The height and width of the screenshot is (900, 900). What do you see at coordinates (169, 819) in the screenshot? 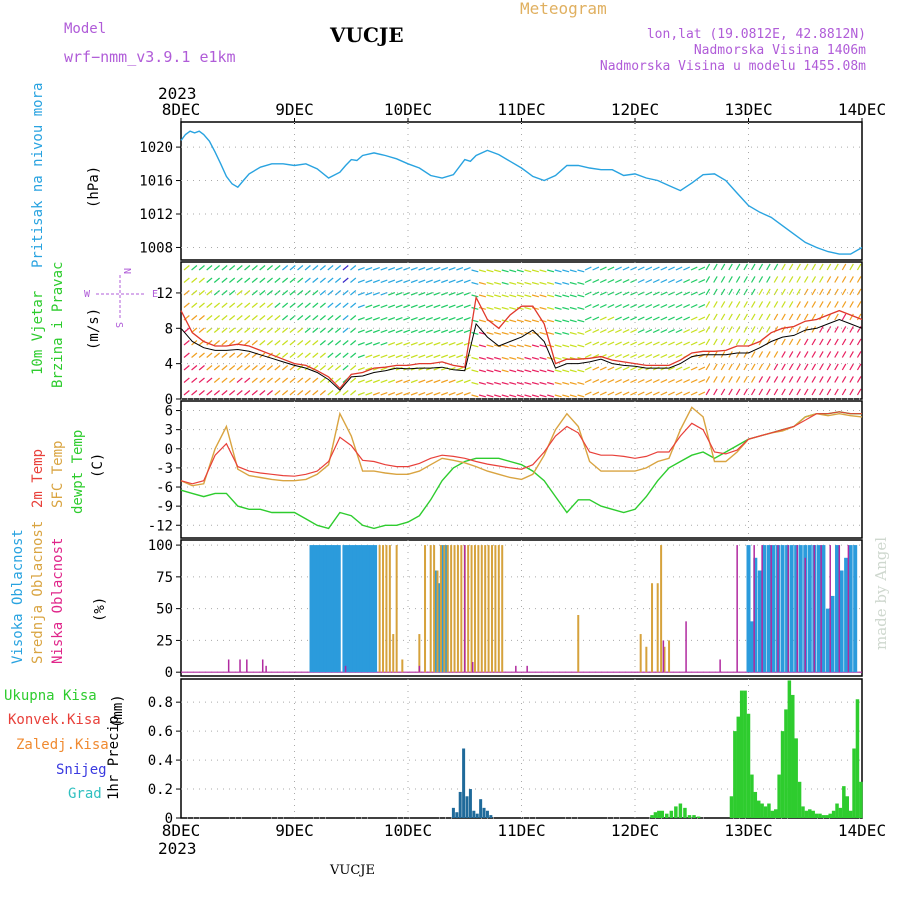
I see `y-tick-label: 0` at bounding box center [169, 819].